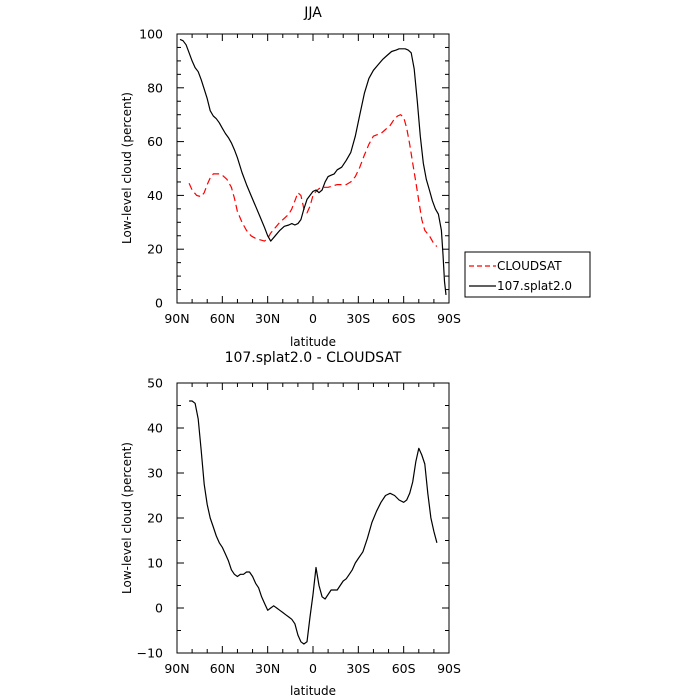  Describe the element at coordinates (404, 668) in the screenshot. I see `bottom-chart-x-tick-label: 60S` at that location.